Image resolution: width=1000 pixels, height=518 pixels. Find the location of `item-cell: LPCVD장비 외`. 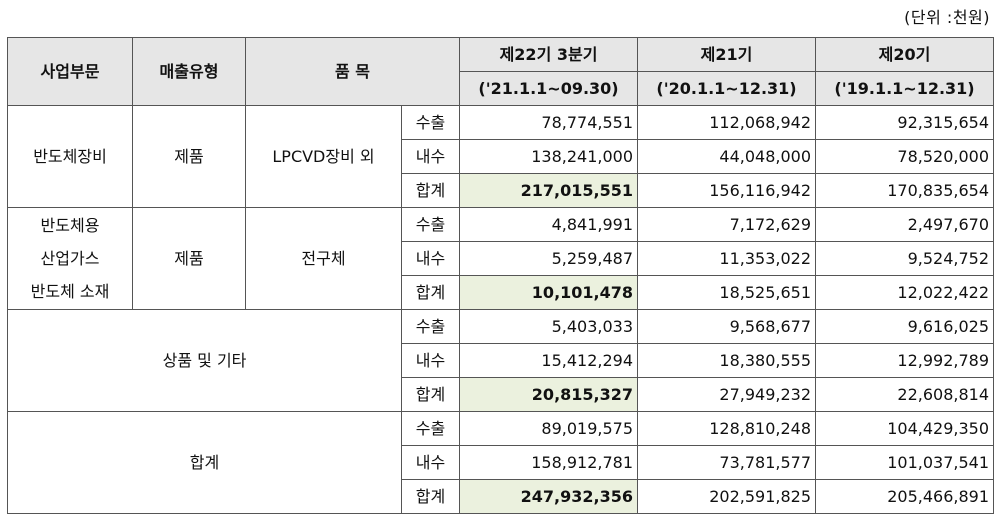

item-cell: LPCVD장비 외 is located at coordinates (323, 156).